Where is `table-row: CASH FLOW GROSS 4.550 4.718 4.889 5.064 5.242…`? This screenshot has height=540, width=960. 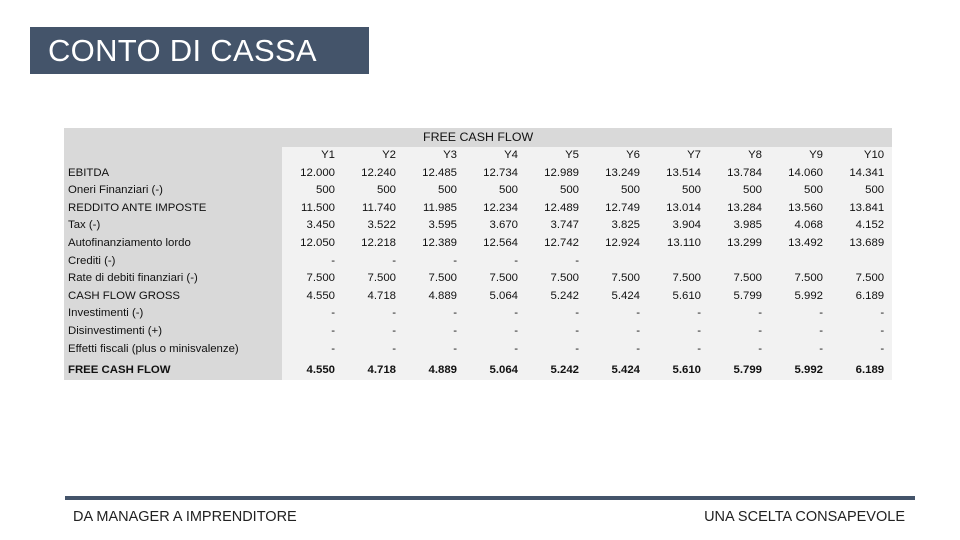
table-row: CASH FLOW GROSS 4.550 4.718 4.889 5.064 5.242… is located at coordinates (478, 296).